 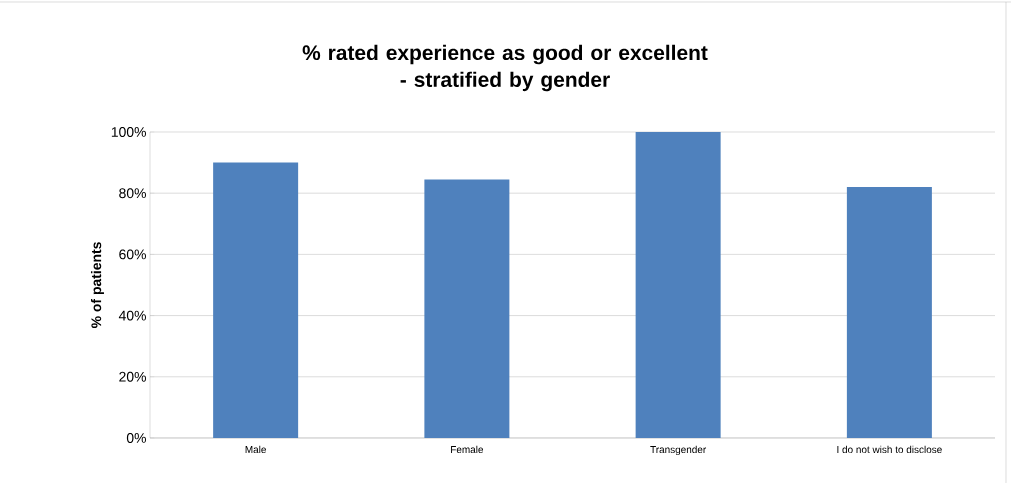 What do you see at coordinates (255, 449) in the screenshot?
I see `x-tick-label: Male` at bounding box center [255, 449].